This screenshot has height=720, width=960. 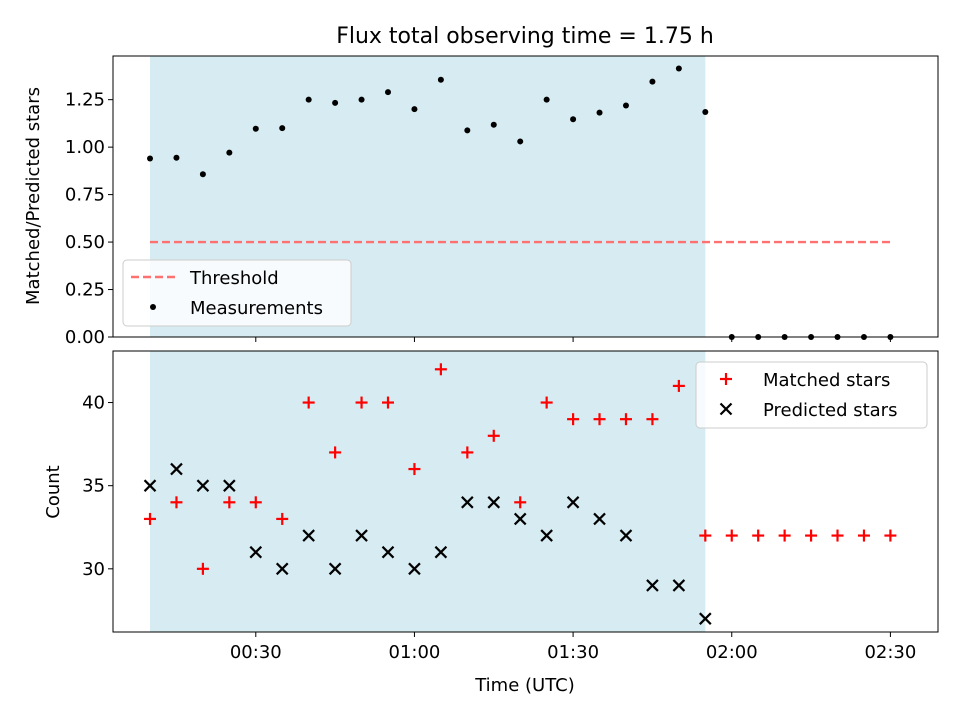 I want to click on top-legend: Threshold Measurements, so click(x=237, y=293).